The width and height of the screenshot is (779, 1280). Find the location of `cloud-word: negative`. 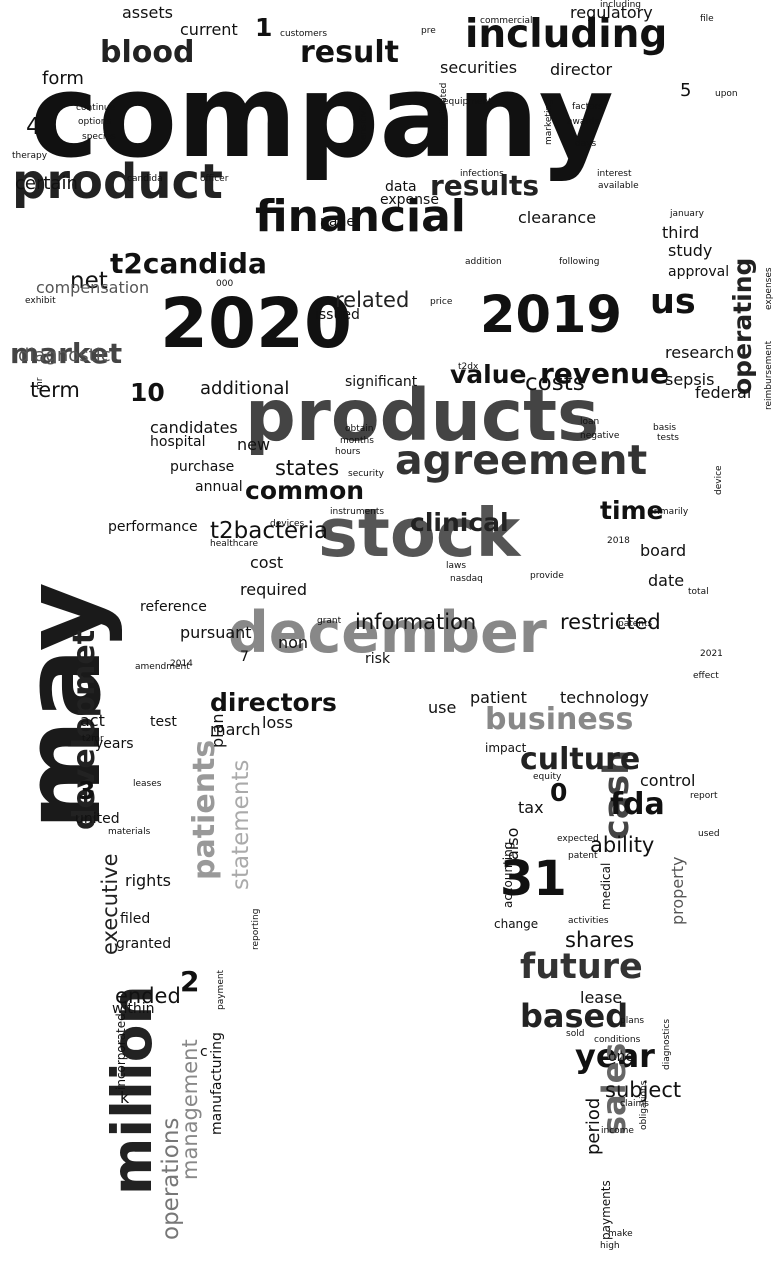

cloud-word: negative is located at coordinates (600, 436).